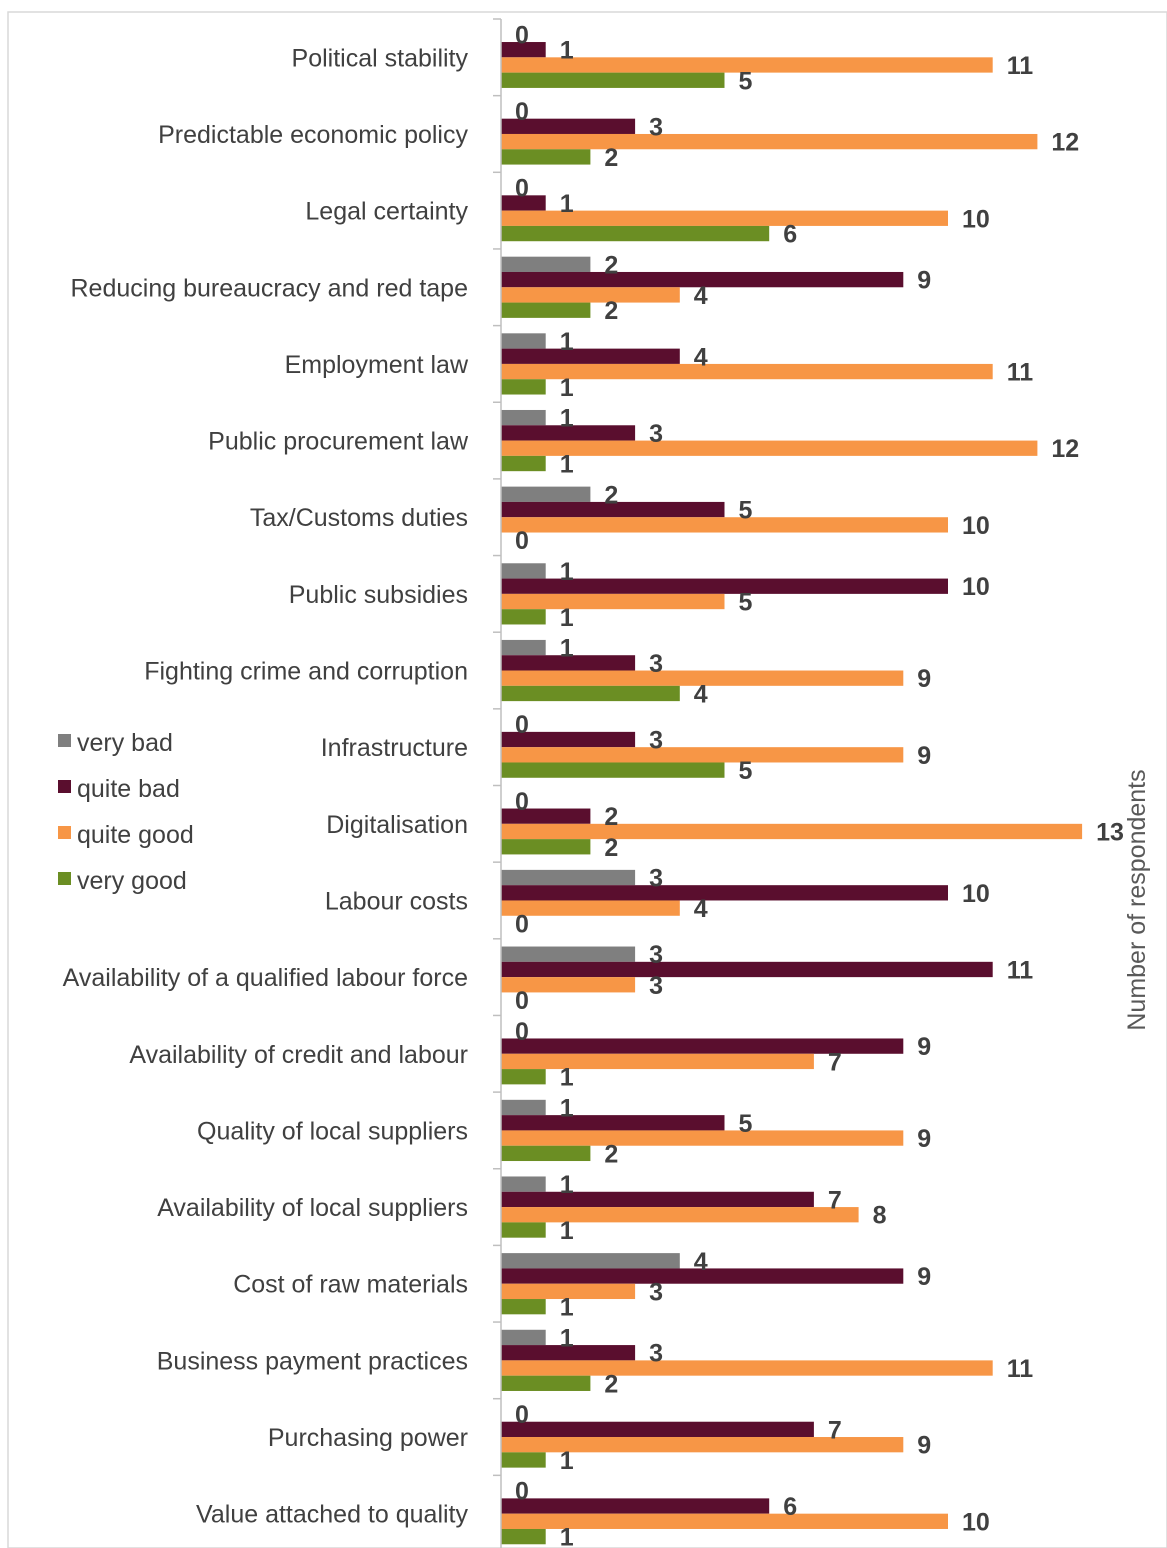 This screenshot has height=1548, width=1167. What do you see at coordinates (497, 783) in the screenshot?
I see `axis-layer` at bounding box center [497, 783].